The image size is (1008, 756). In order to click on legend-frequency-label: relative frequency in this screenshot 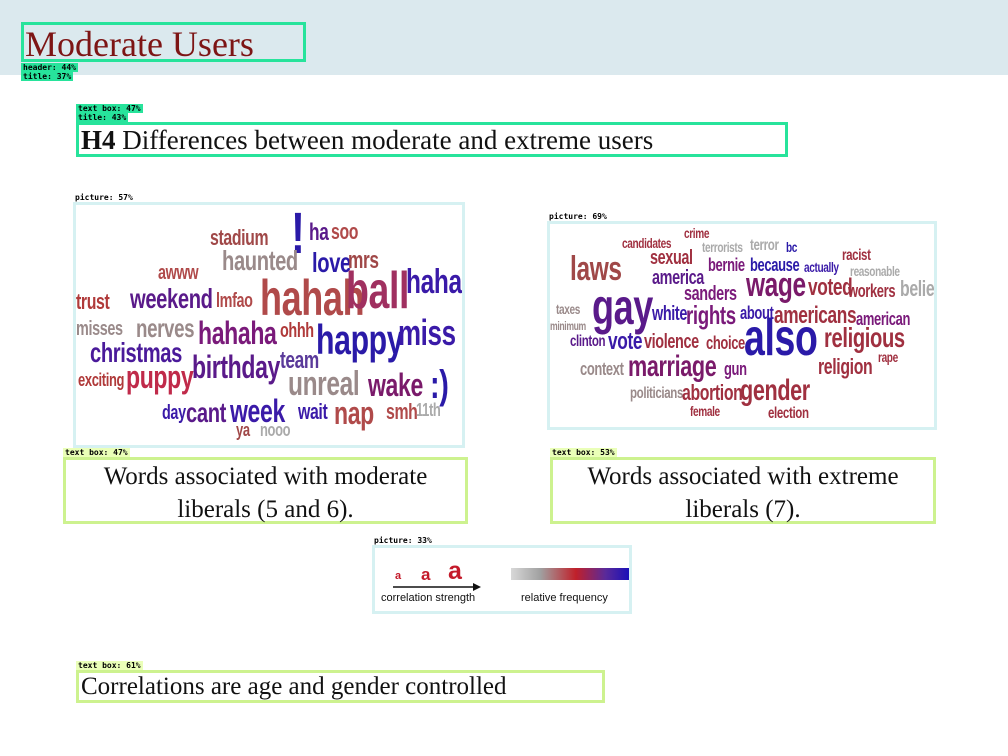, I will do `click(564, 598)`.